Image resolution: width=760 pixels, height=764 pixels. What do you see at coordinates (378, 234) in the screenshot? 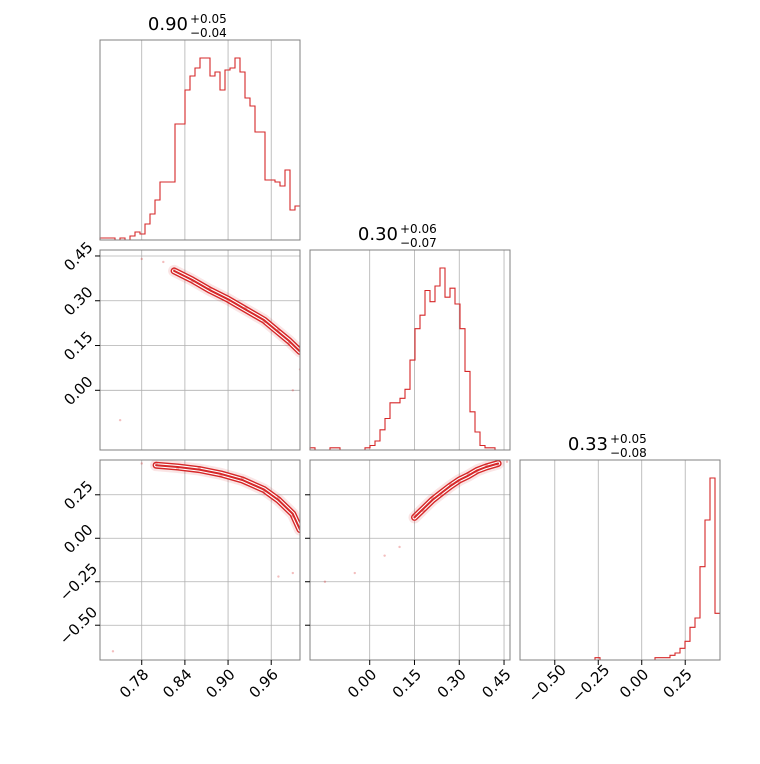
I see `param-title-median: 0.30` at bounding box center [378, 234].